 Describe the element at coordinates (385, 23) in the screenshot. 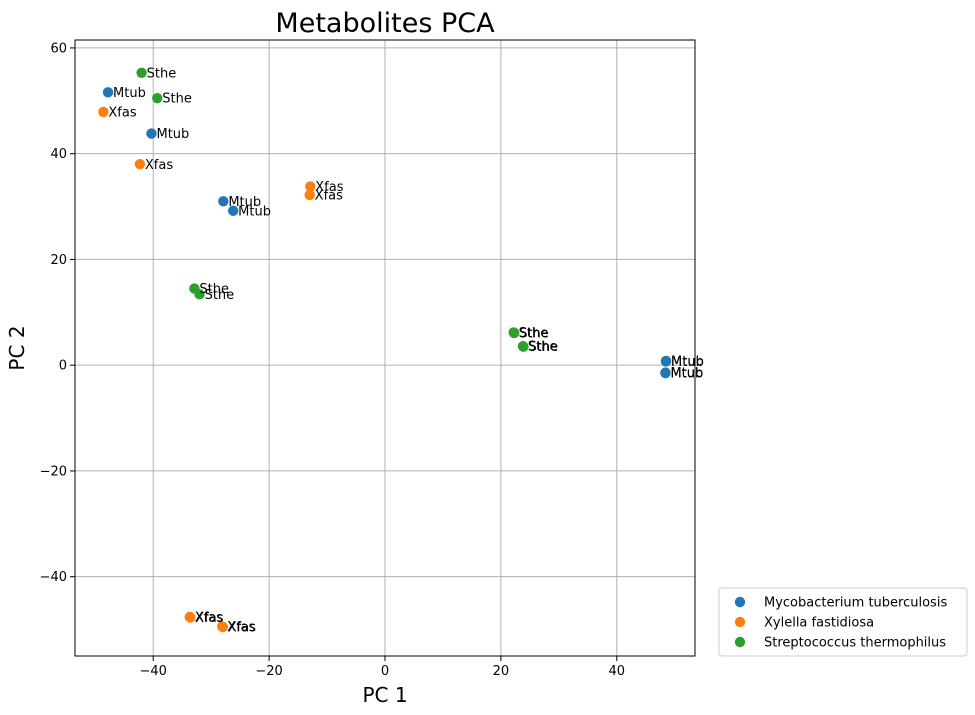

I see `chart-title: Metabolites PCA` at that location.